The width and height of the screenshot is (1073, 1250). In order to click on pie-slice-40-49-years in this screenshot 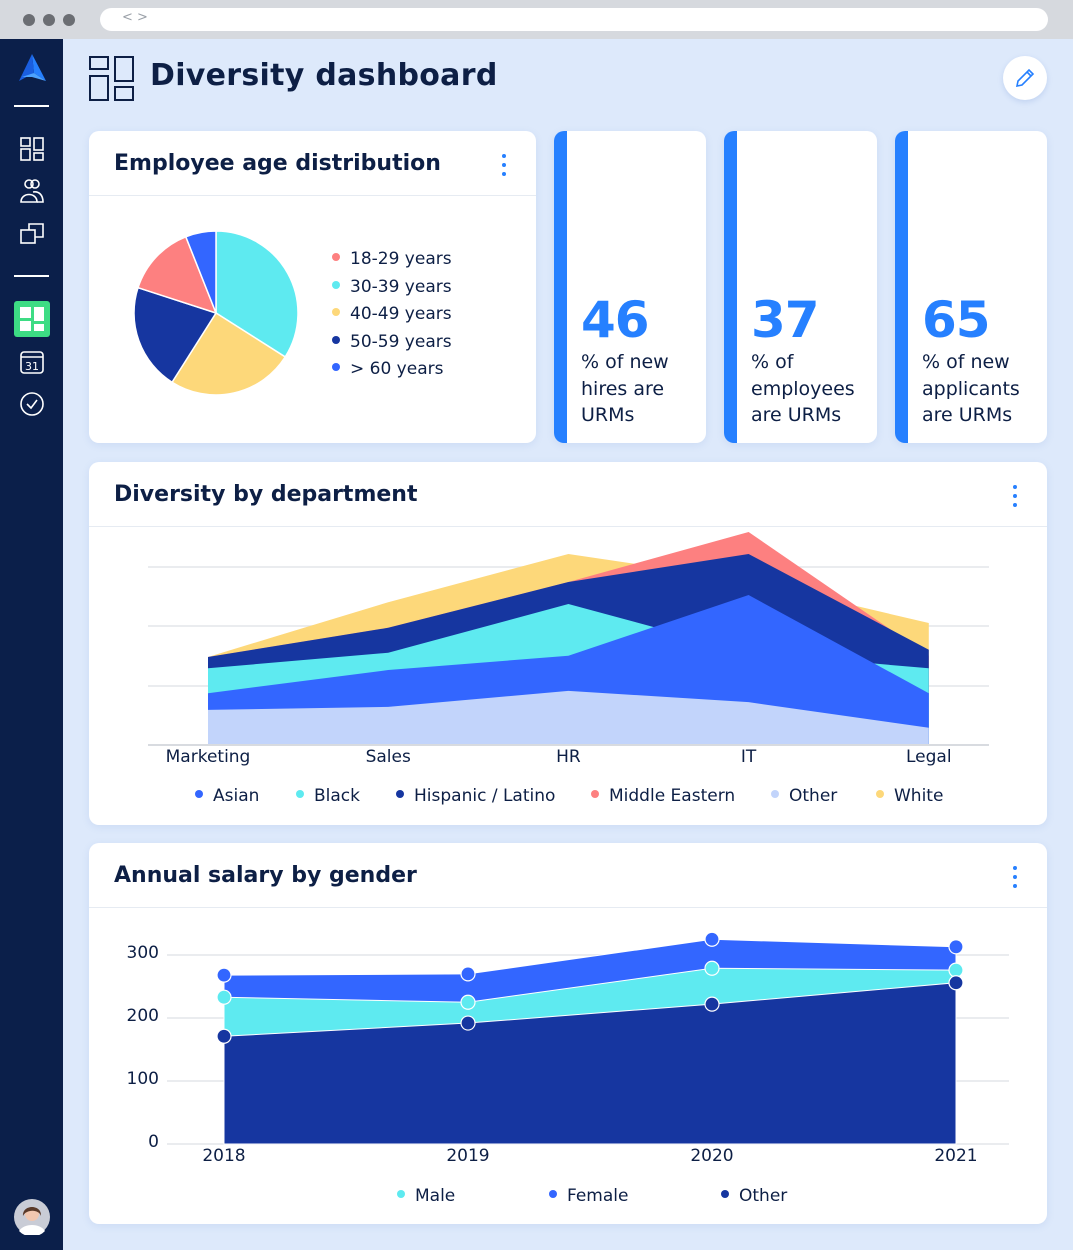, I will do `click(229, 353)`.